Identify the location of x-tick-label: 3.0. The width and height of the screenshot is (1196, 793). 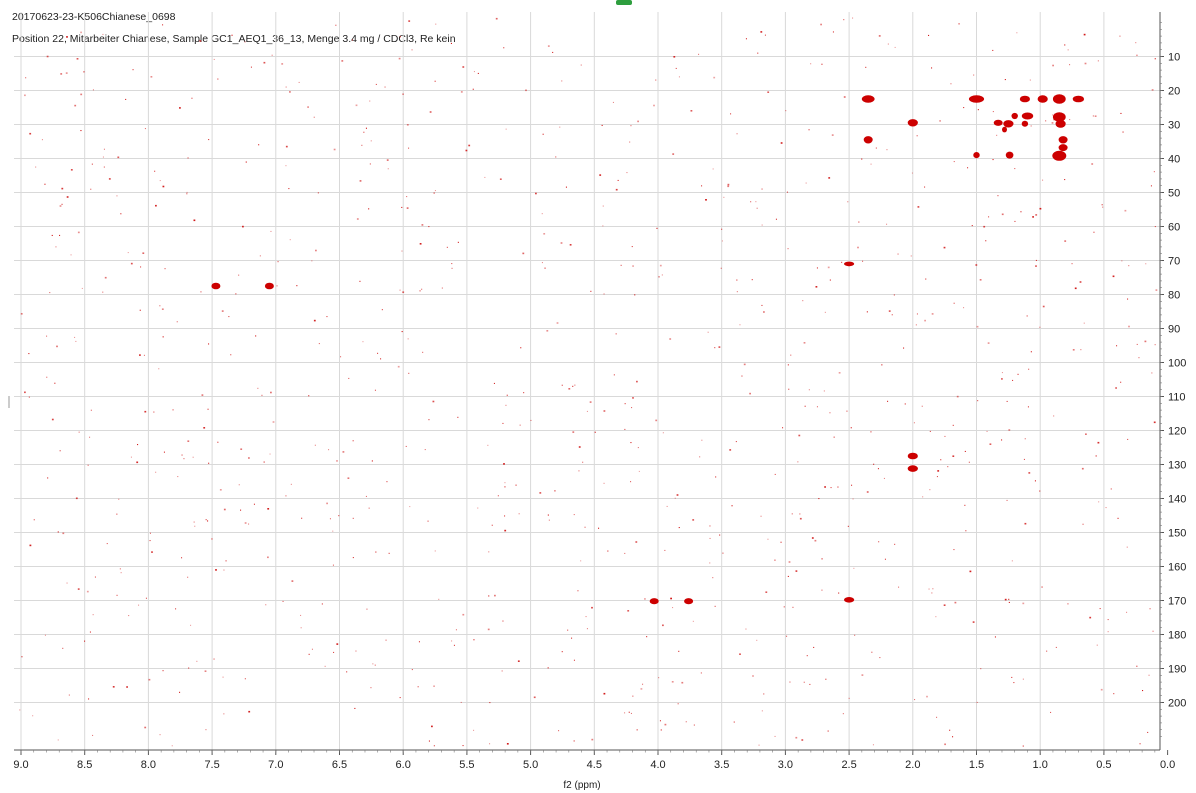
(785, 765).